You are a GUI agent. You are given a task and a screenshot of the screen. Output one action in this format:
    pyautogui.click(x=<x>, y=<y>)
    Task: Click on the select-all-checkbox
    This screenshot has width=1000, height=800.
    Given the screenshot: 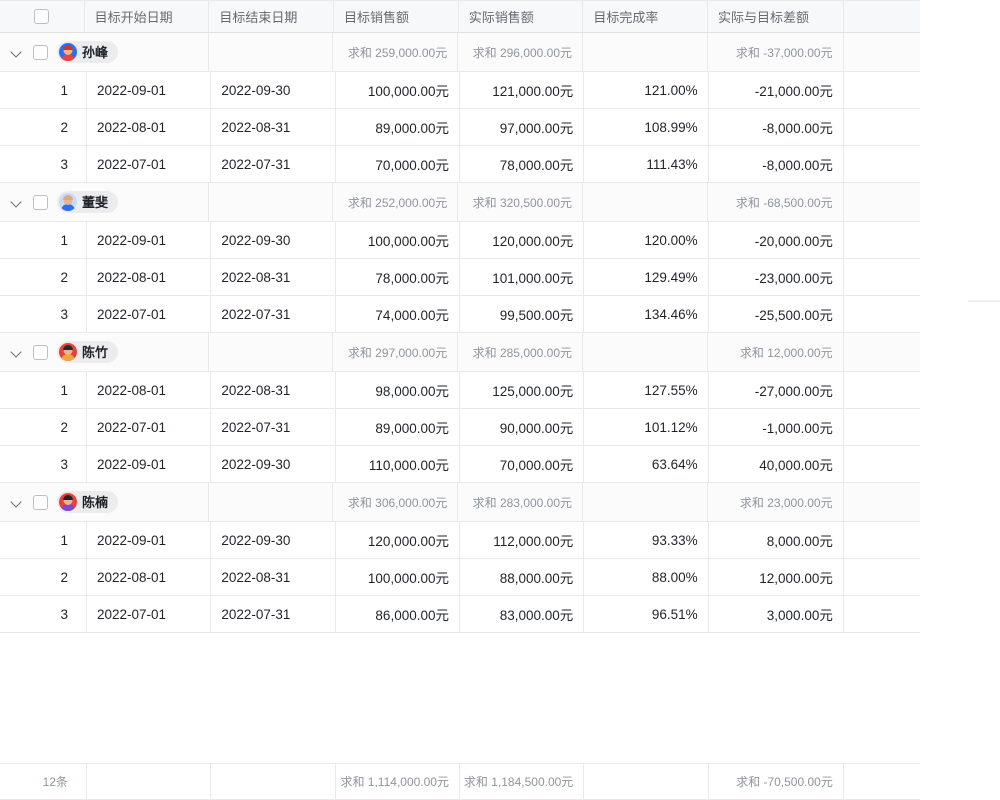 What is the action you would take?
    pyautogui.click(x=42, y=16)
    